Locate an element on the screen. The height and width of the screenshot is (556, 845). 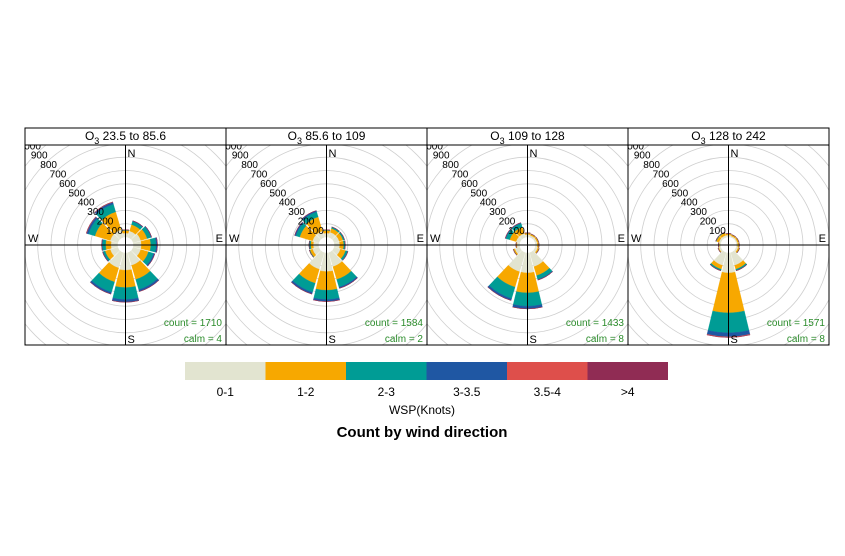
title-range: 128 to 242 is located at coordinates (736, 136).